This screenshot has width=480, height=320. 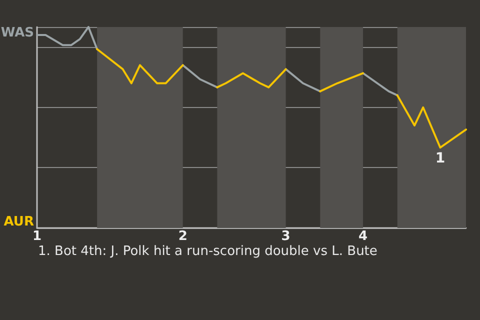 I want to click on text: AUR, so click(x=19, y=222).